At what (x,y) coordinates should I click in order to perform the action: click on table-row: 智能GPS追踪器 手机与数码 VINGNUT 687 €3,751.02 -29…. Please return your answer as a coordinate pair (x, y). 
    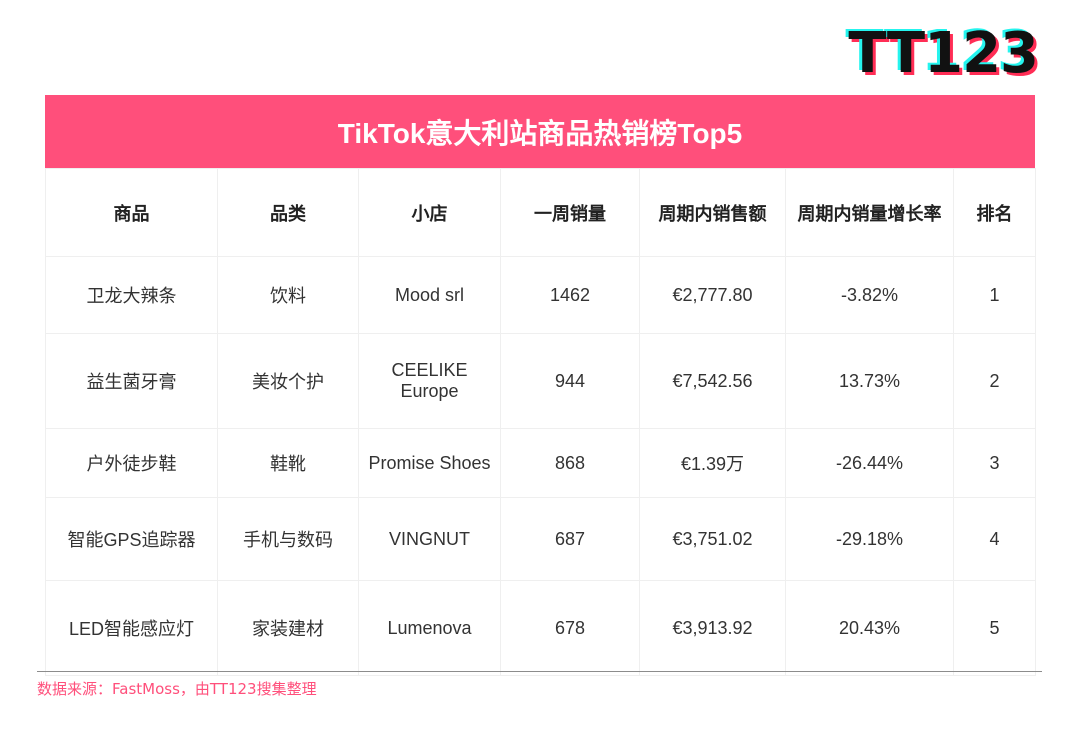
    Looking at the image, I should click on (540, 539).